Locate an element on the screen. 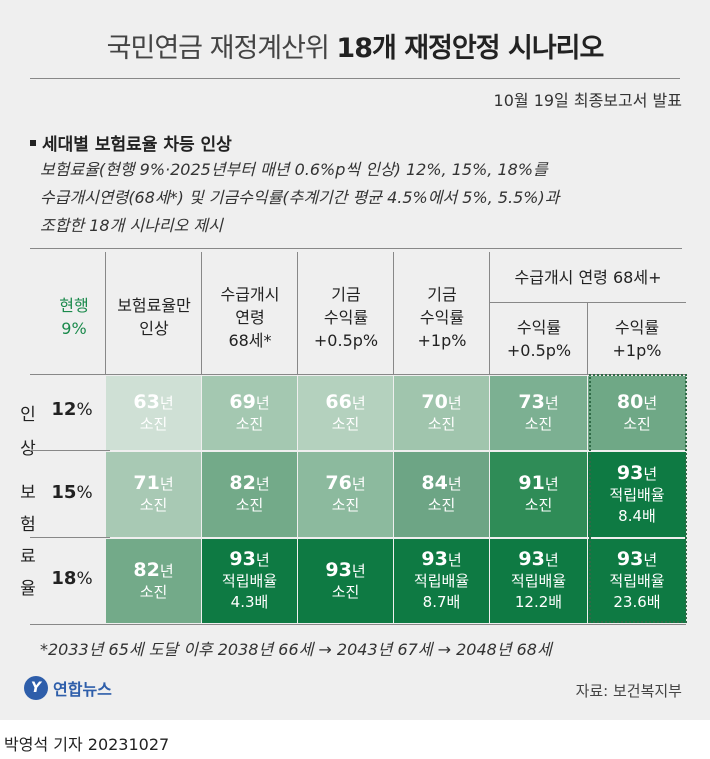 The width and height of the screenshot is (710, 759). cell-year: 91년 is located at coordinates (538, 484).